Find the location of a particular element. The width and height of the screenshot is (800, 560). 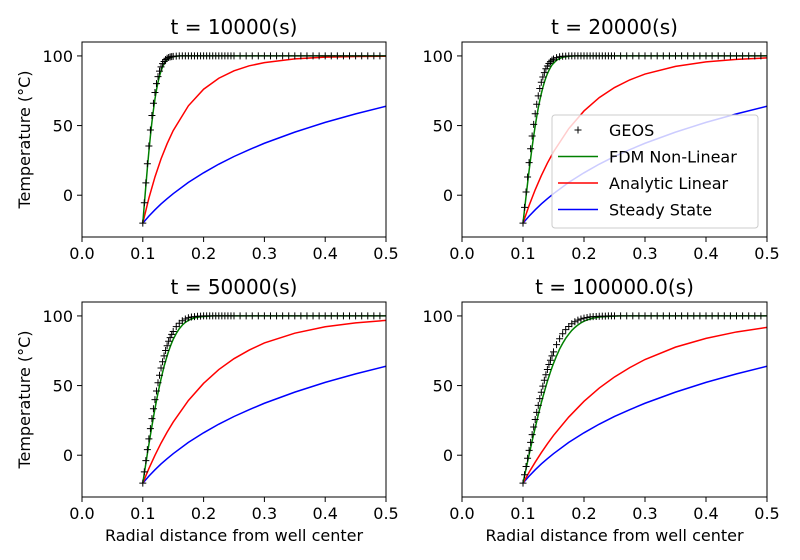

legend-label: FDM Non-Linear is located at coordinates (673, 157).